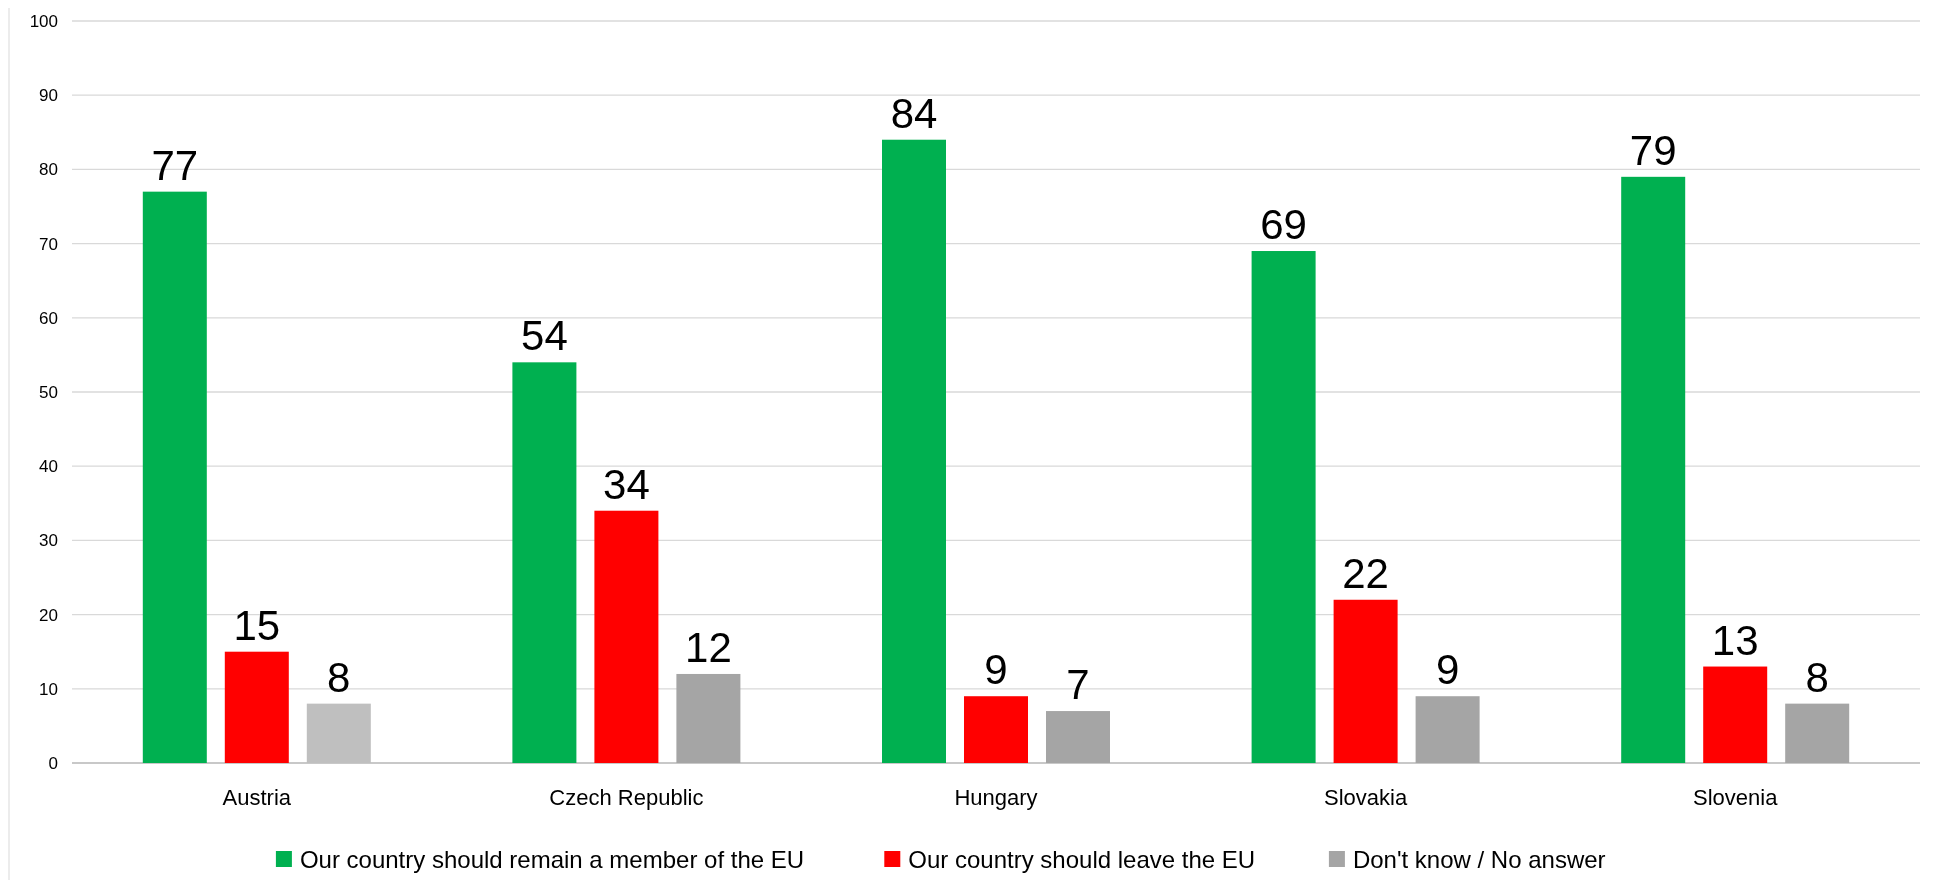 The width and height of the screenshot is (1936, 888). Describe the element at coordinates (626, 484) in the screenshot. I see `data-label: 34` at that location.